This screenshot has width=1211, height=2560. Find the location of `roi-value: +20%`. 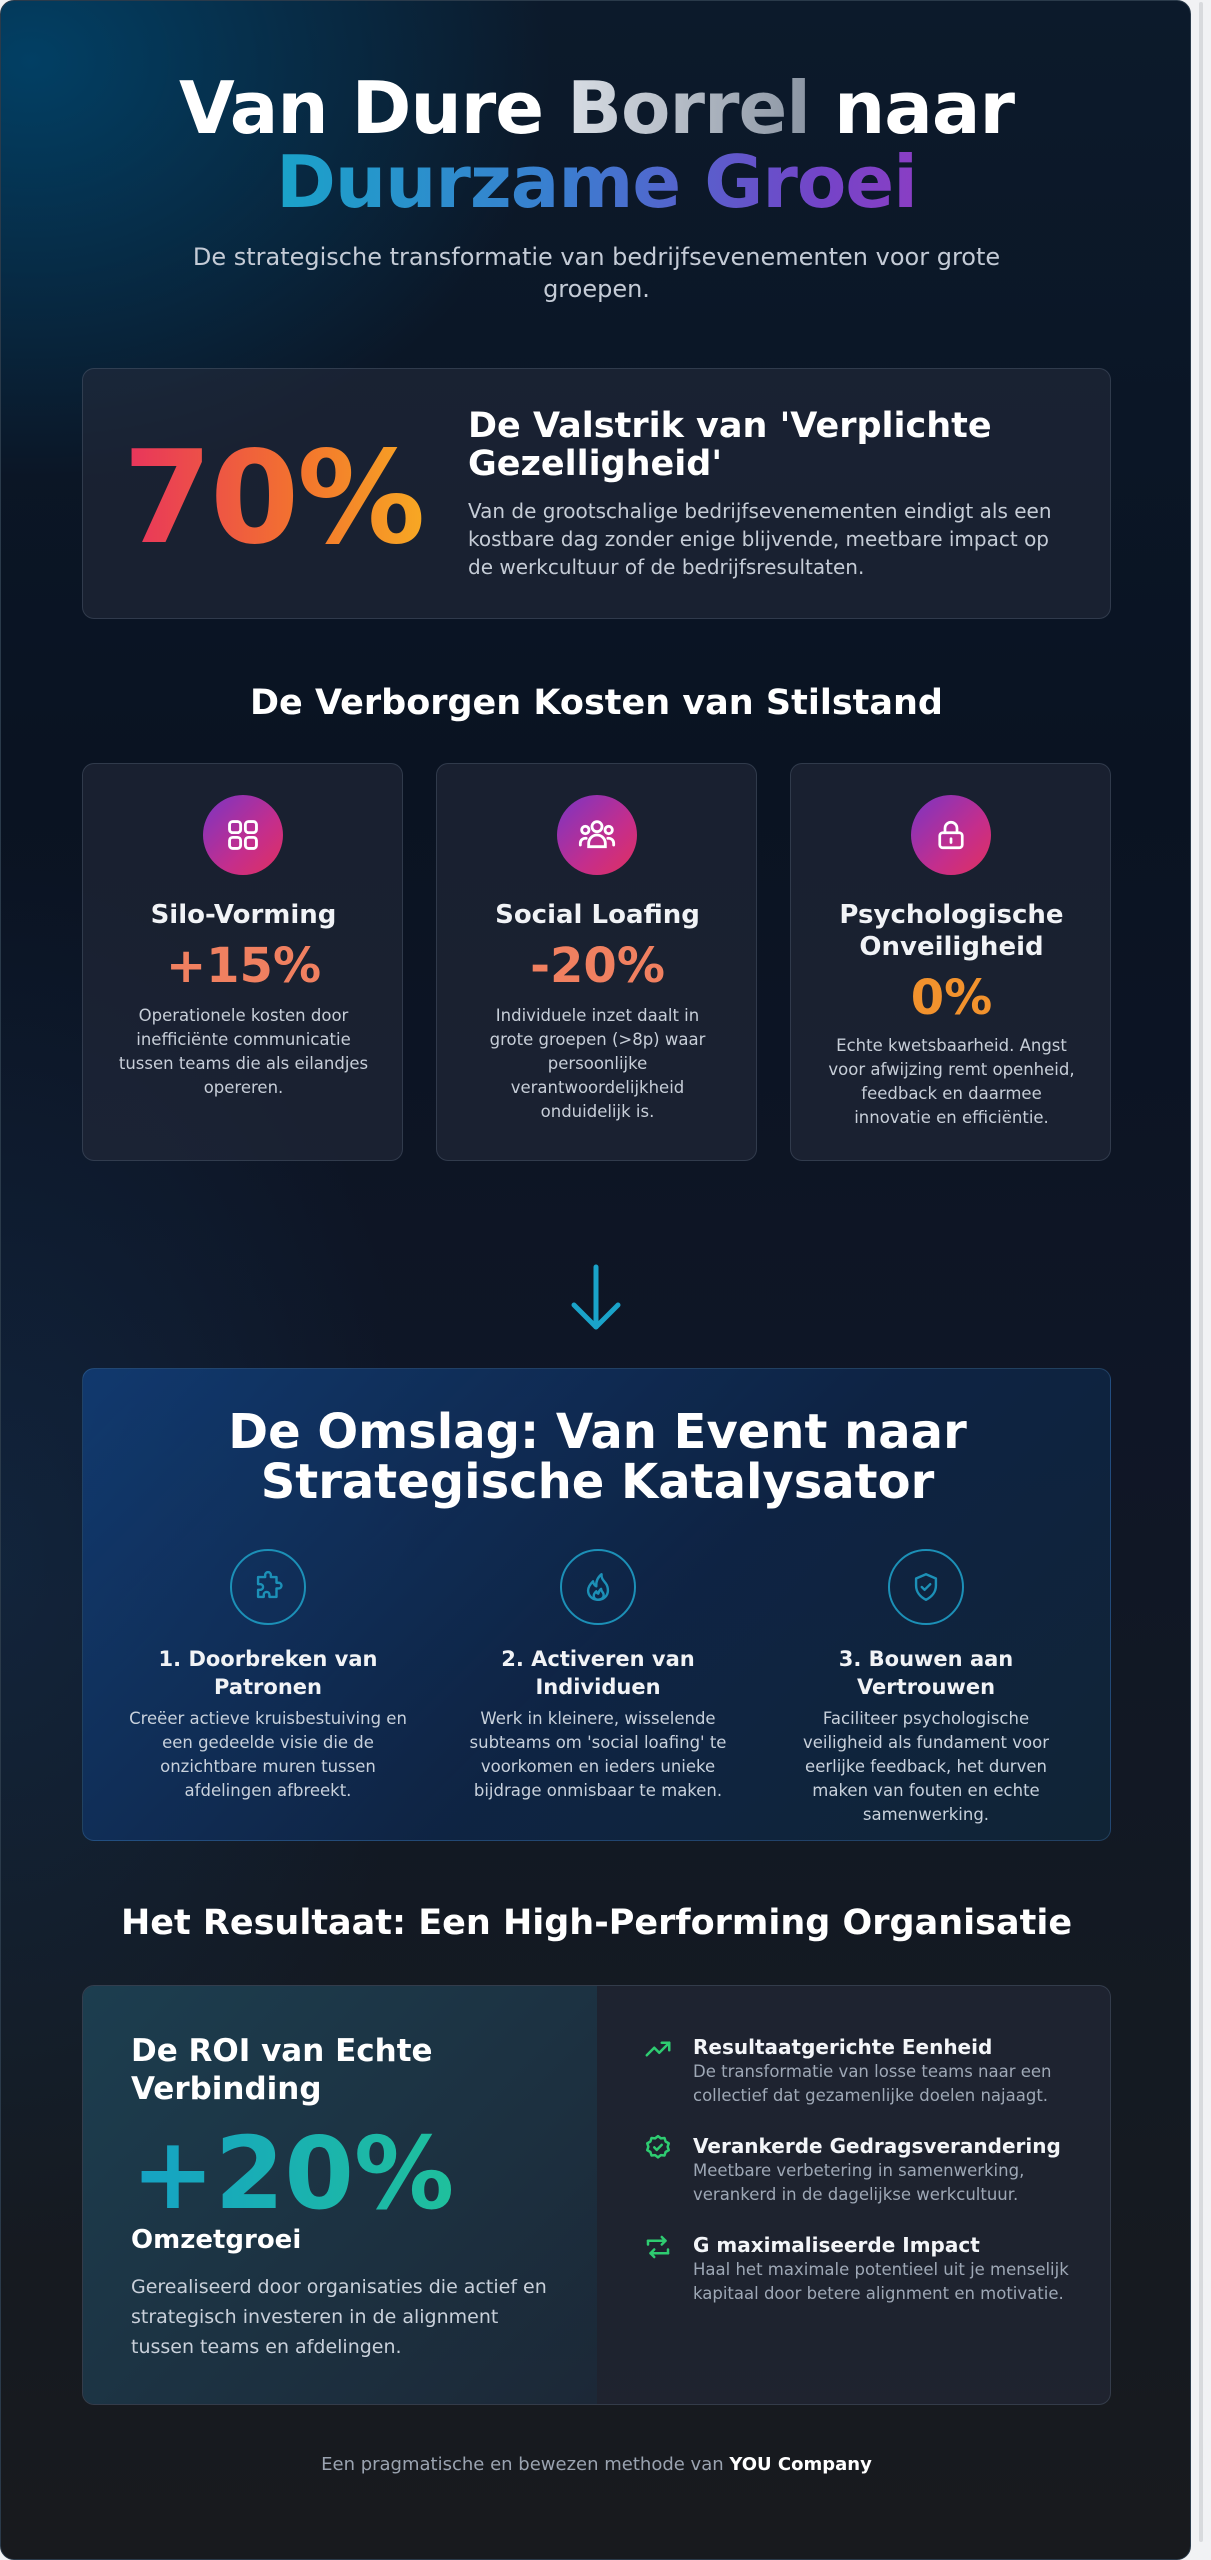

roi-value: +20% is located at coordinates (293, 2173).